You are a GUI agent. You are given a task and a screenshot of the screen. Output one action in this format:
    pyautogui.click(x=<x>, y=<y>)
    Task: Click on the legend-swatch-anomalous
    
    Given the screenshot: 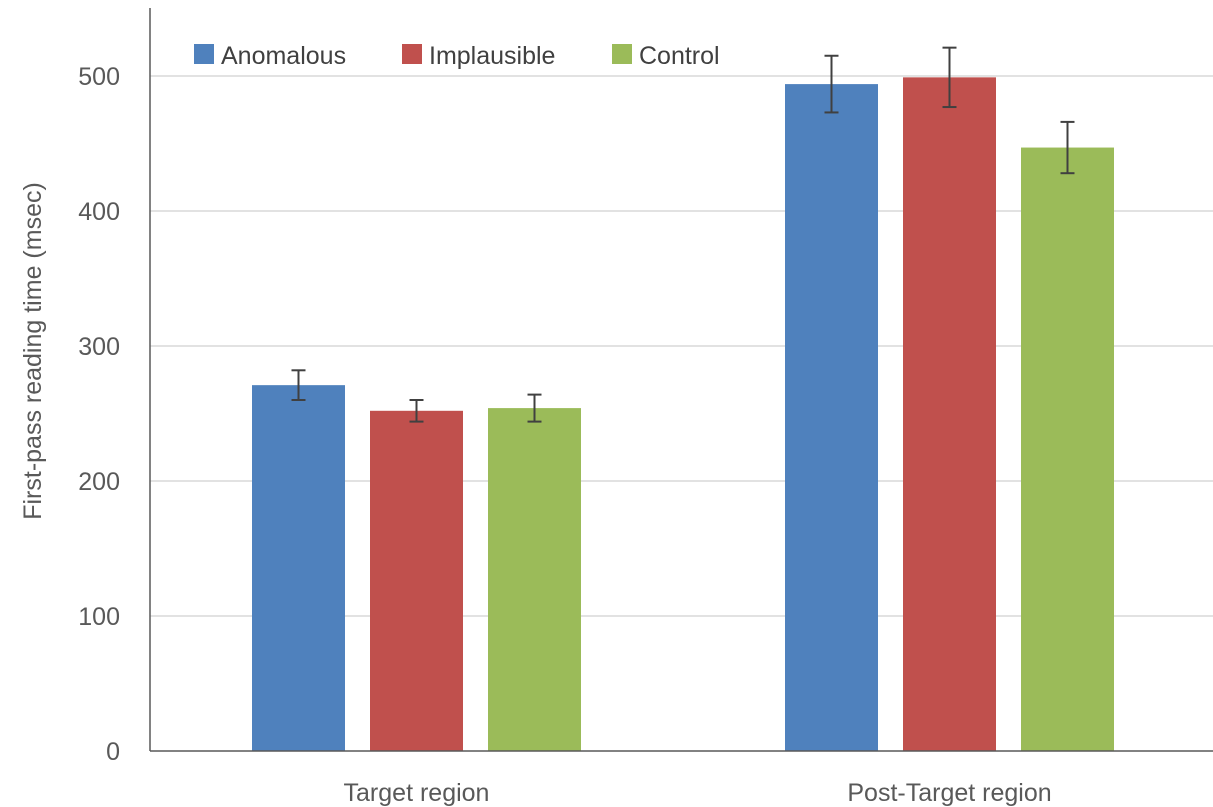 What is the action you would take?
    pyautogui.click(x=204, y=54)
    